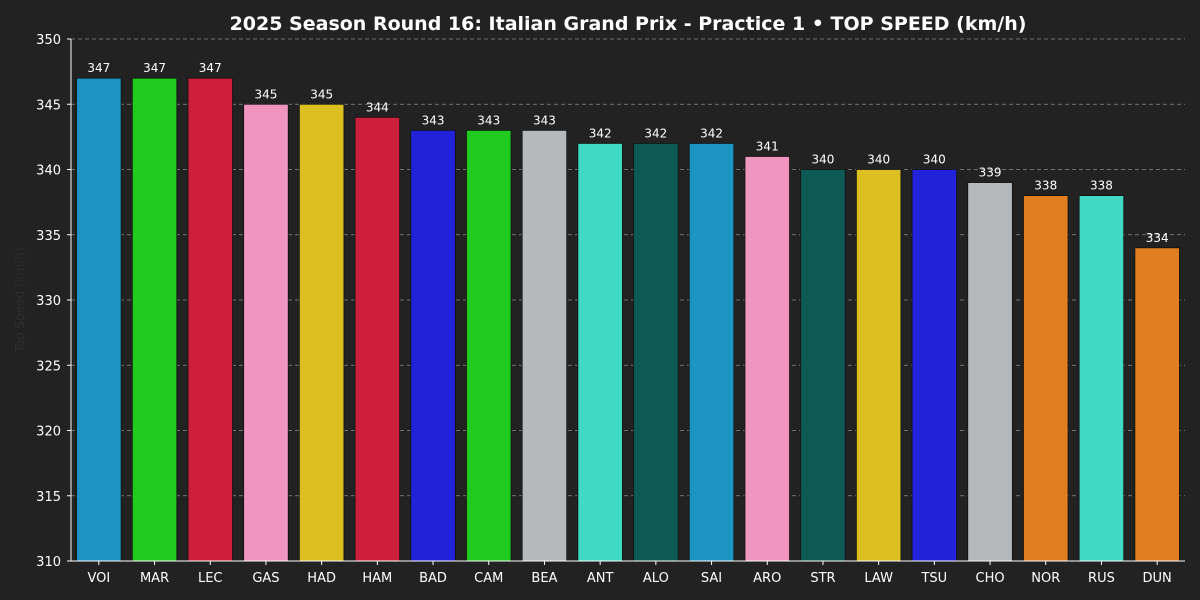 The image size is (1200, 600). Describe the element at coordinates (990, 173) in the screenshot. I see `value-label-cho: 339` at that location.